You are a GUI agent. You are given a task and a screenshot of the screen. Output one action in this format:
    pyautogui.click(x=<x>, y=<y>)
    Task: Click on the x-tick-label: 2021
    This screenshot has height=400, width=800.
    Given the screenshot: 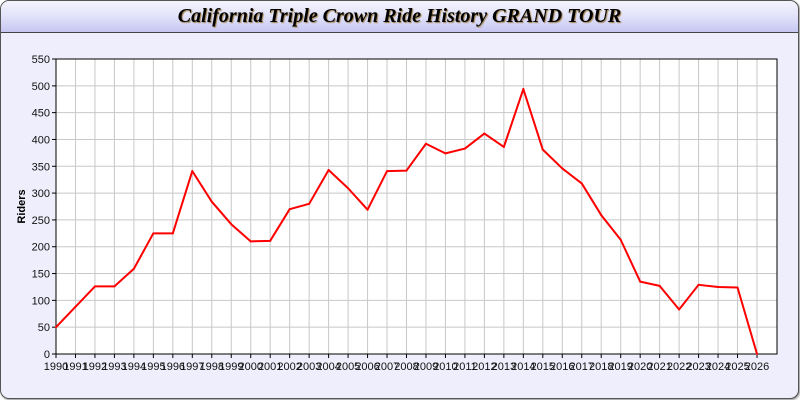 What is the action you would take?
    pyautogui.click(x=659, y=367)
    